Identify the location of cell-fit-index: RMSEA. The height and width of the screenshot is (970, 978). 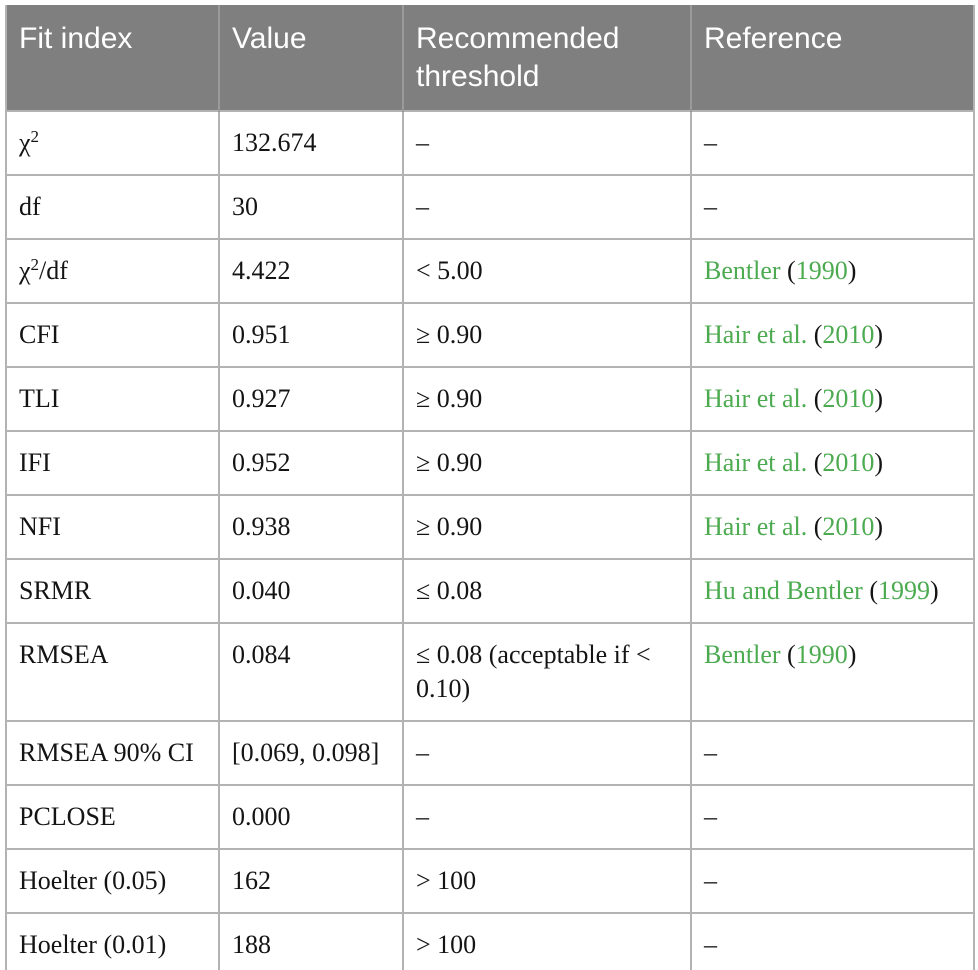
(113, 671).